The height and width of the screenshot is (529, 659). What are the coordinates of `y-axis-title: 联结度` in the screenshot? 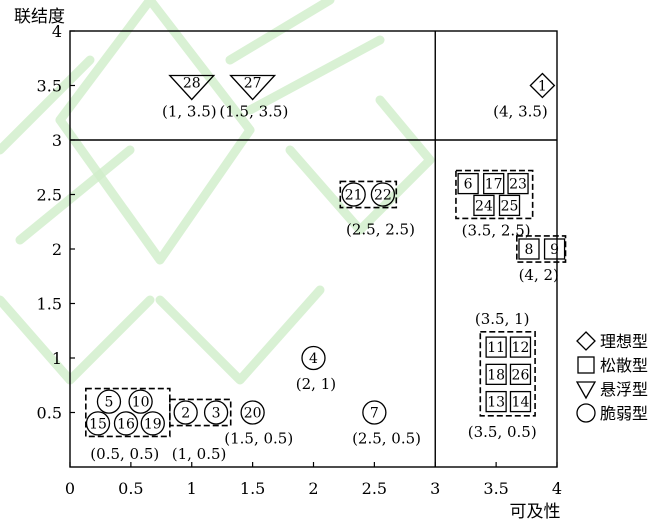 It's located at (39, 17).